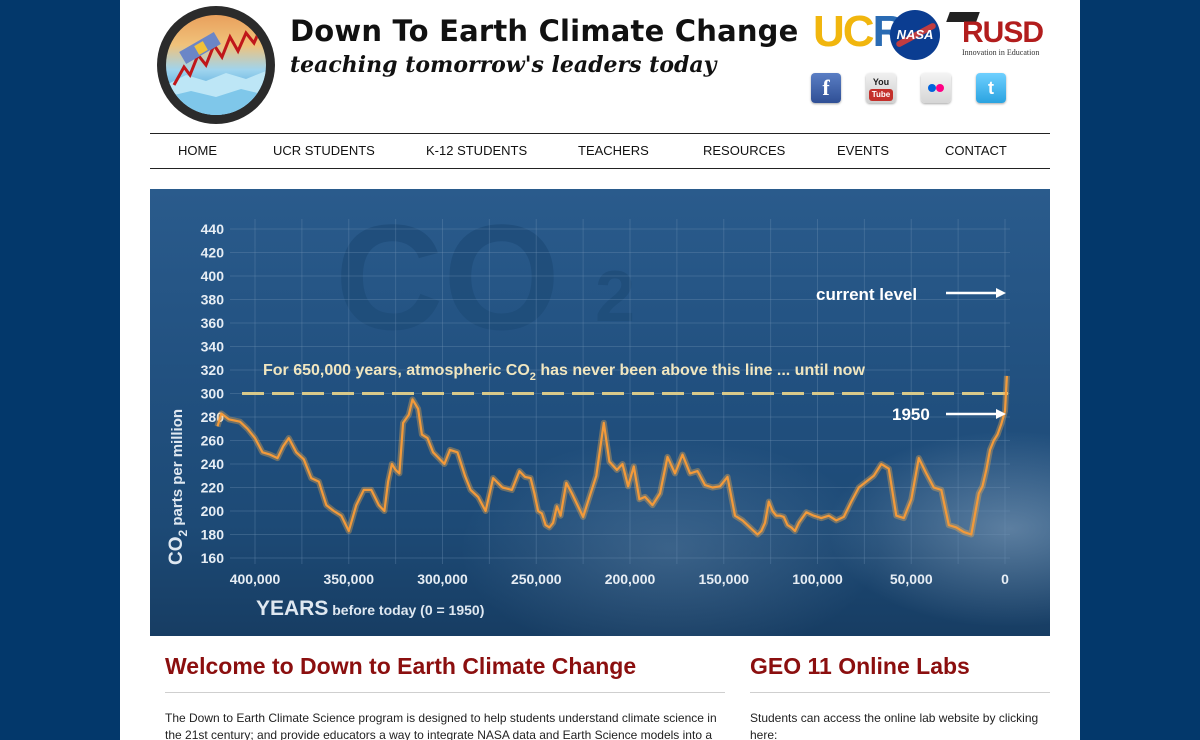  I want to click on y-tick-label-200: 200, so click(213, 511).